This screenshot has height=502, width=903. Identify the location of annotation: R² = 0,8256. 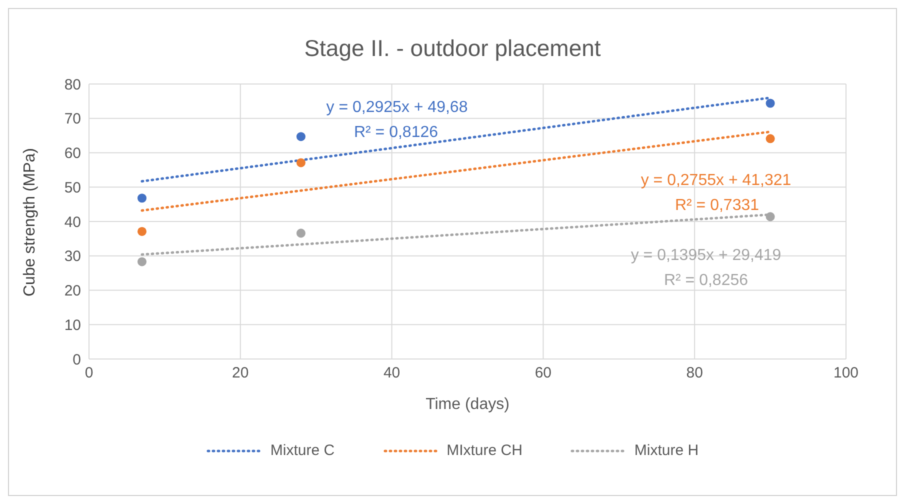
(706, 281).